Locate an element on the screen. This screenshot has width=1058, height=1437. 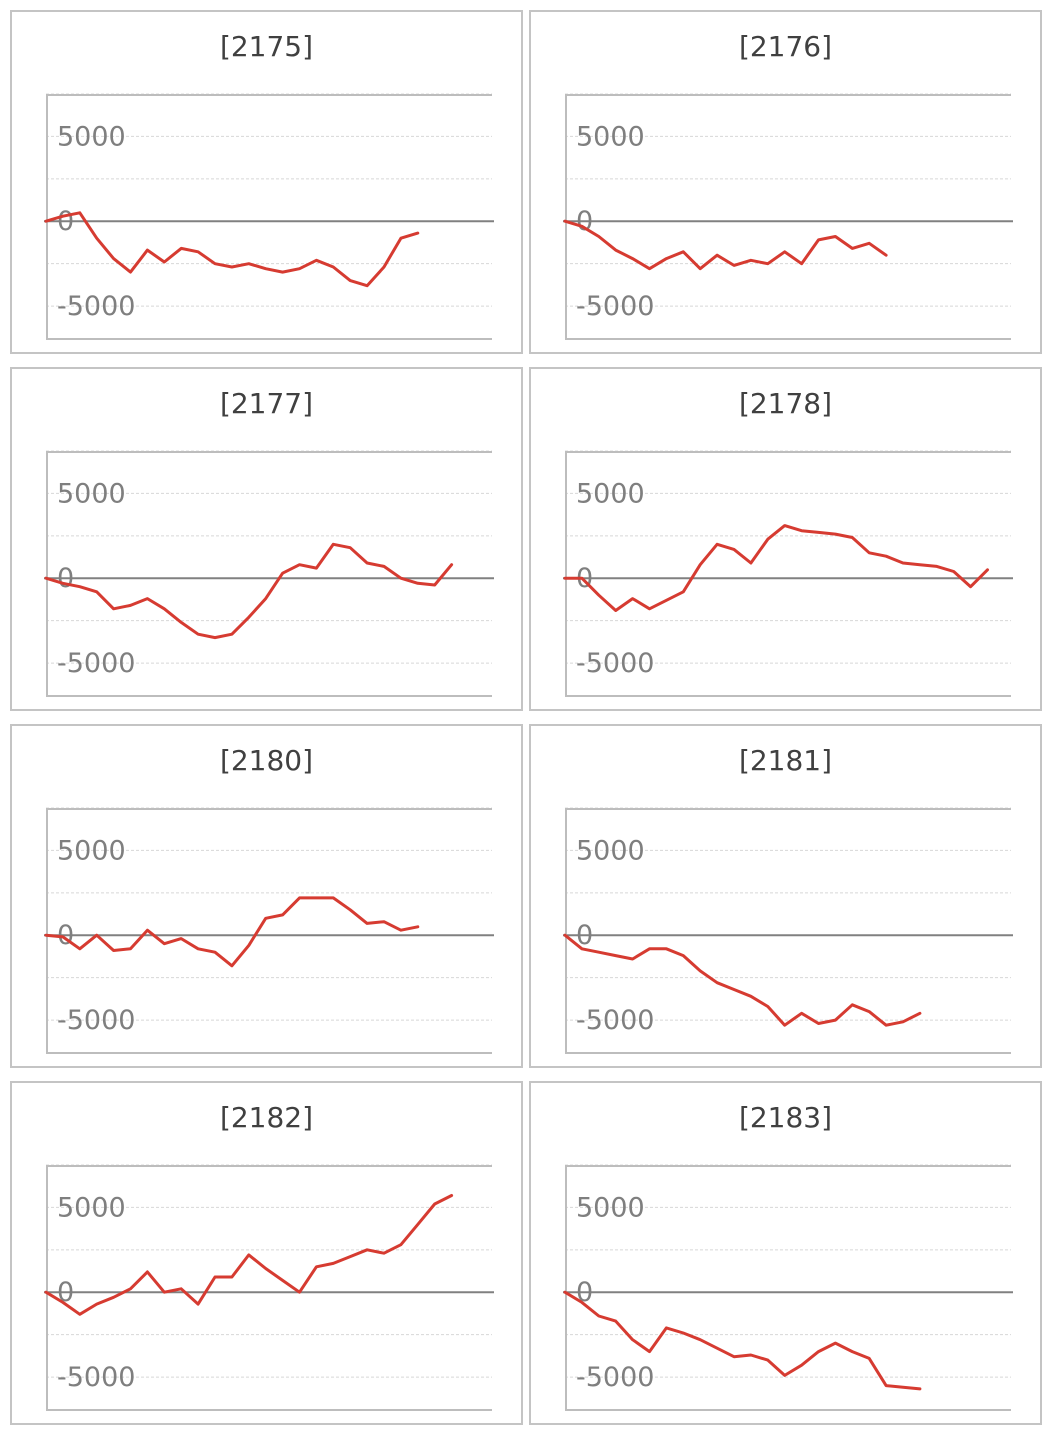
chart-panel: [2178] 5000 0 -5000 is located at coordinates (785, 539).